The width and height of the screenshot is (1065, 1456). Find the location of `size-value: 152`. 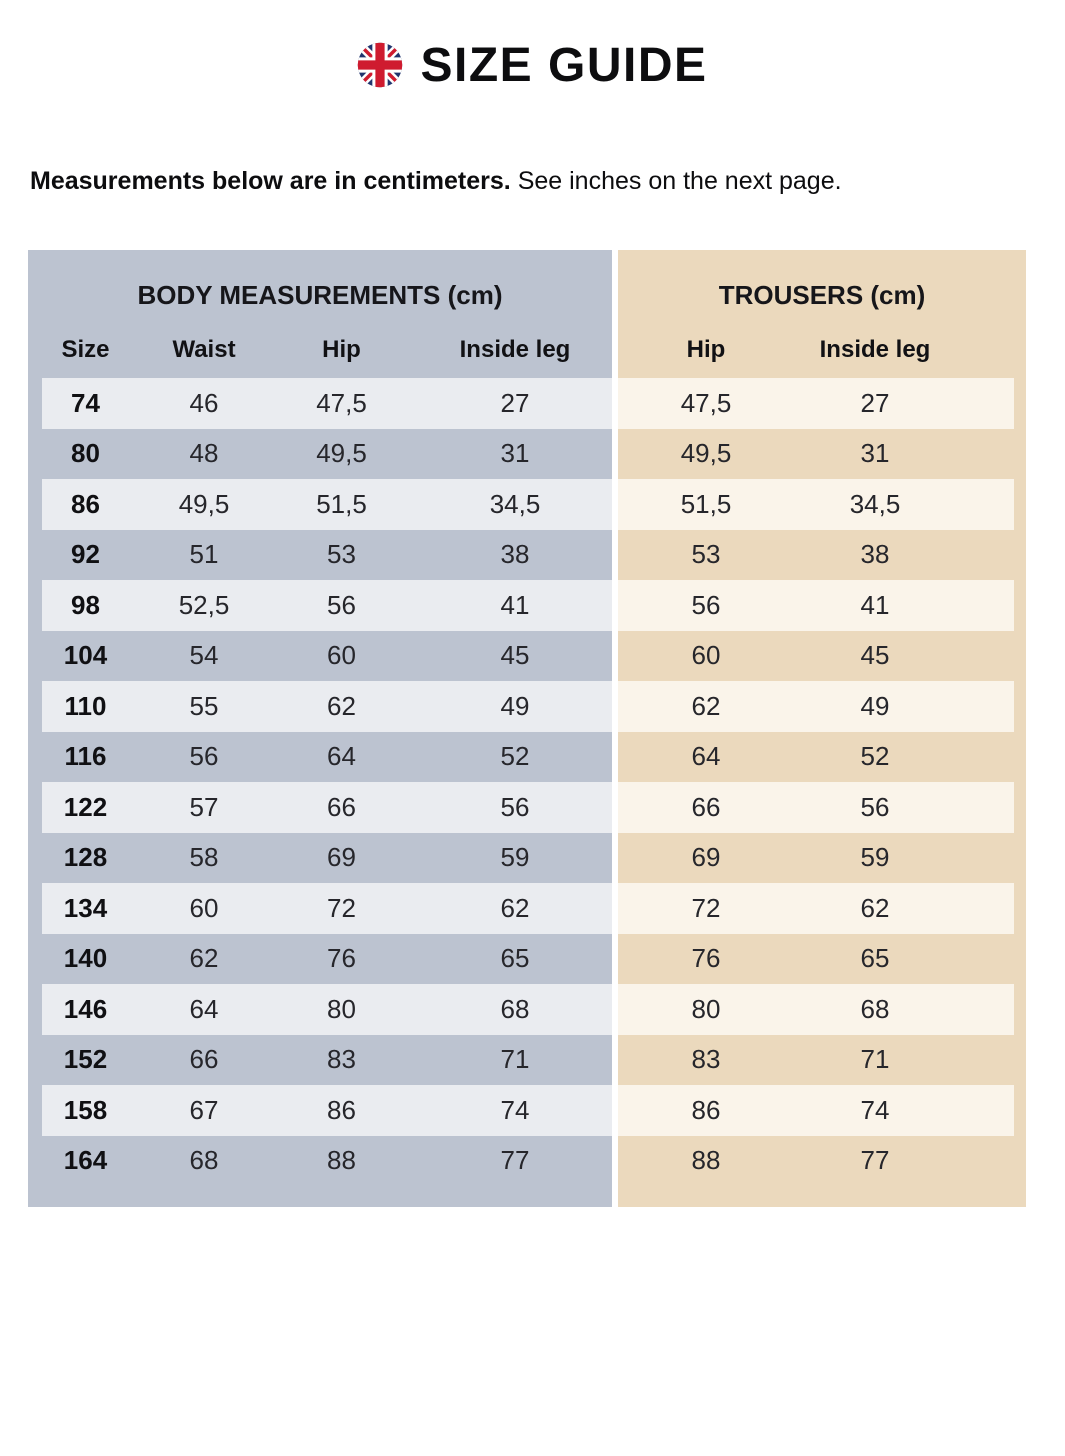

size-value: 152 is located at coordinates (85, 1059).